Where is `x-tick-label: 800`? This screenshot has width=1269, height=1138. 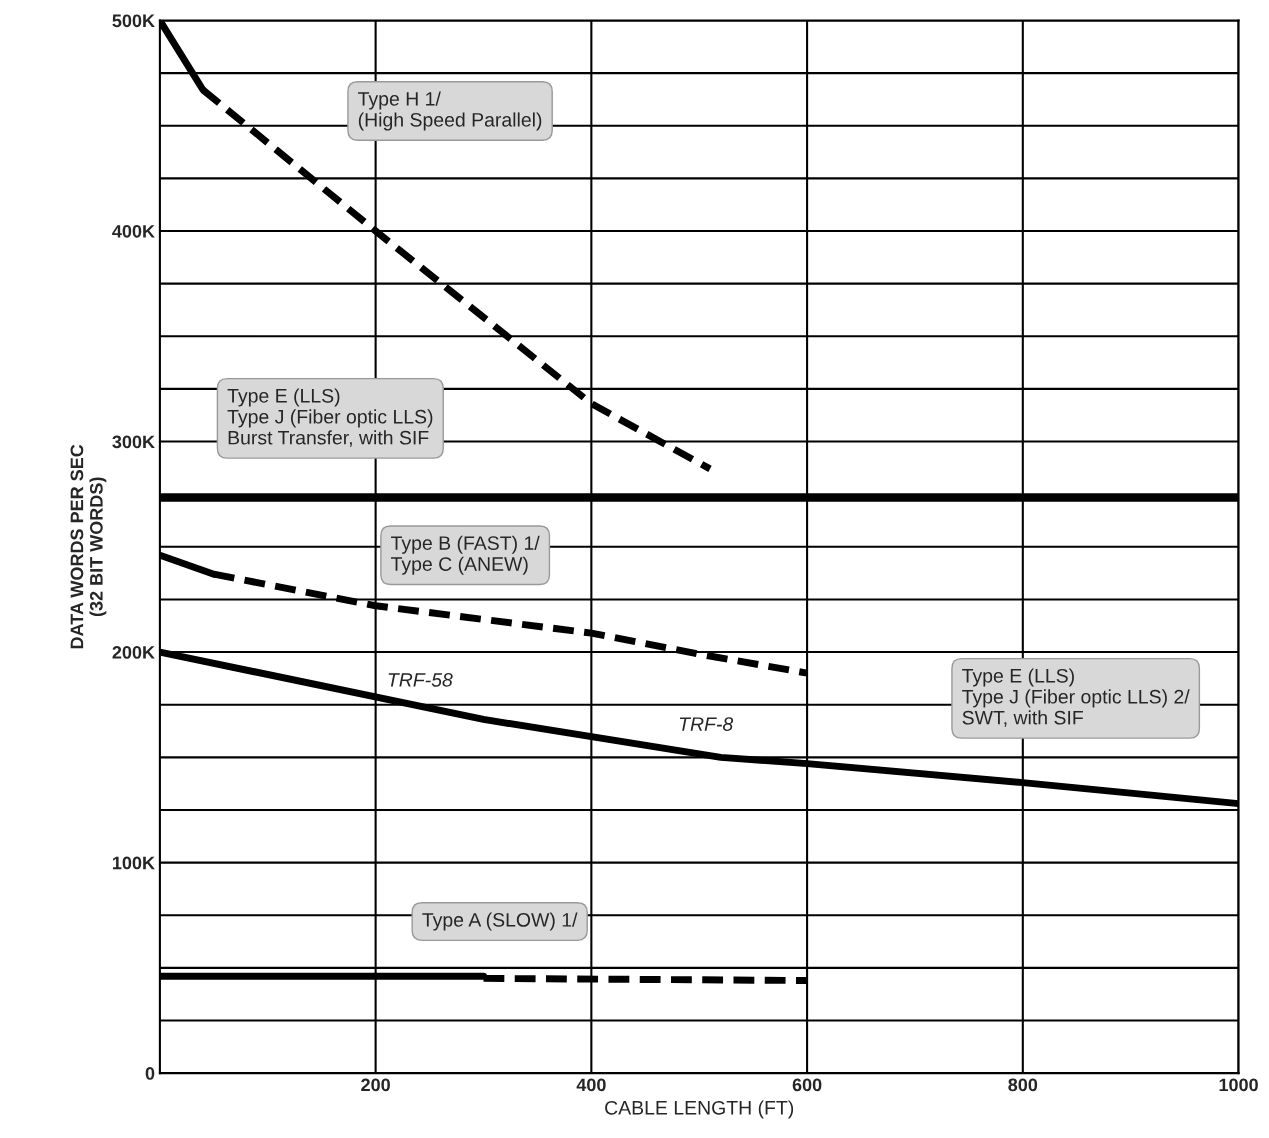
x-tick-label: 800 is located at coordinates (1023, 1085).